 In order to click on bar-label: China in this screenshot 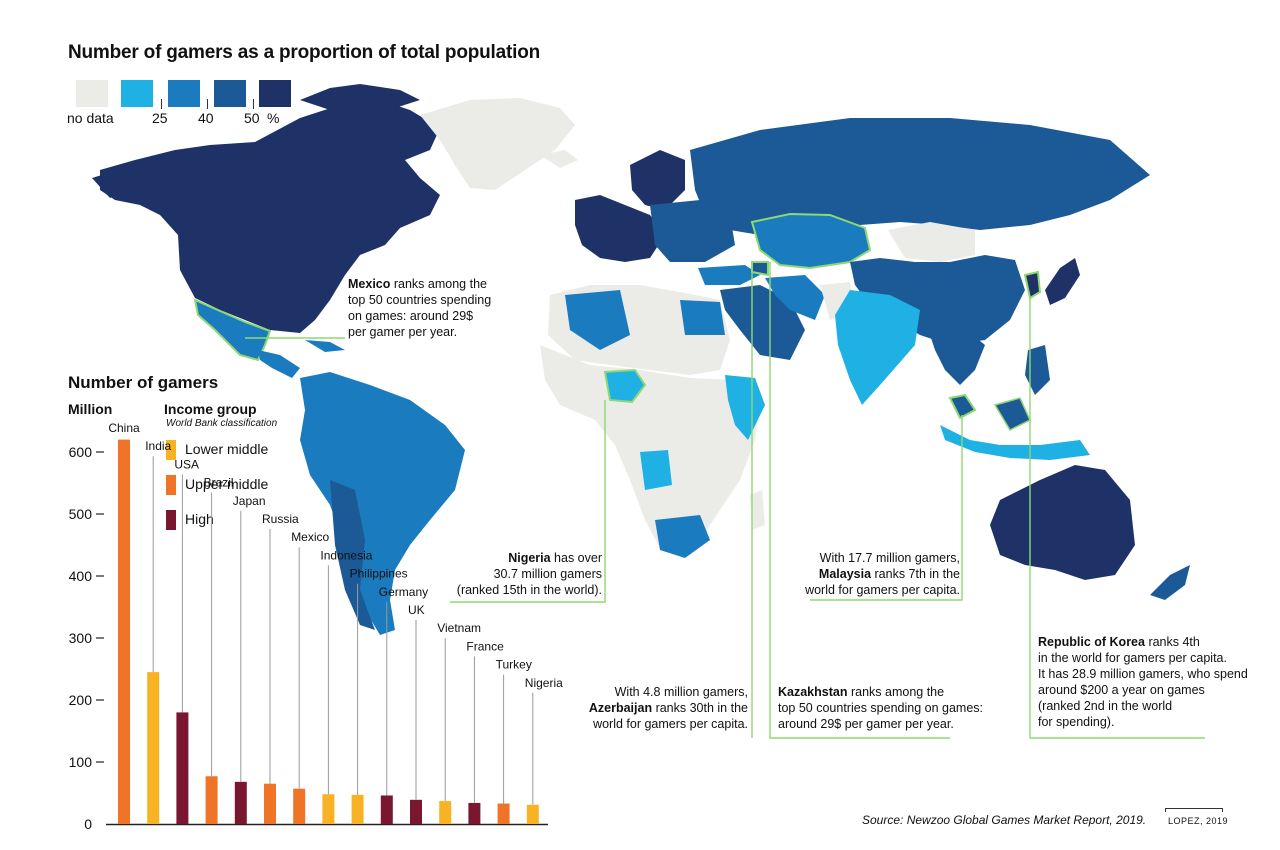, I will do `click(124, 428)`.